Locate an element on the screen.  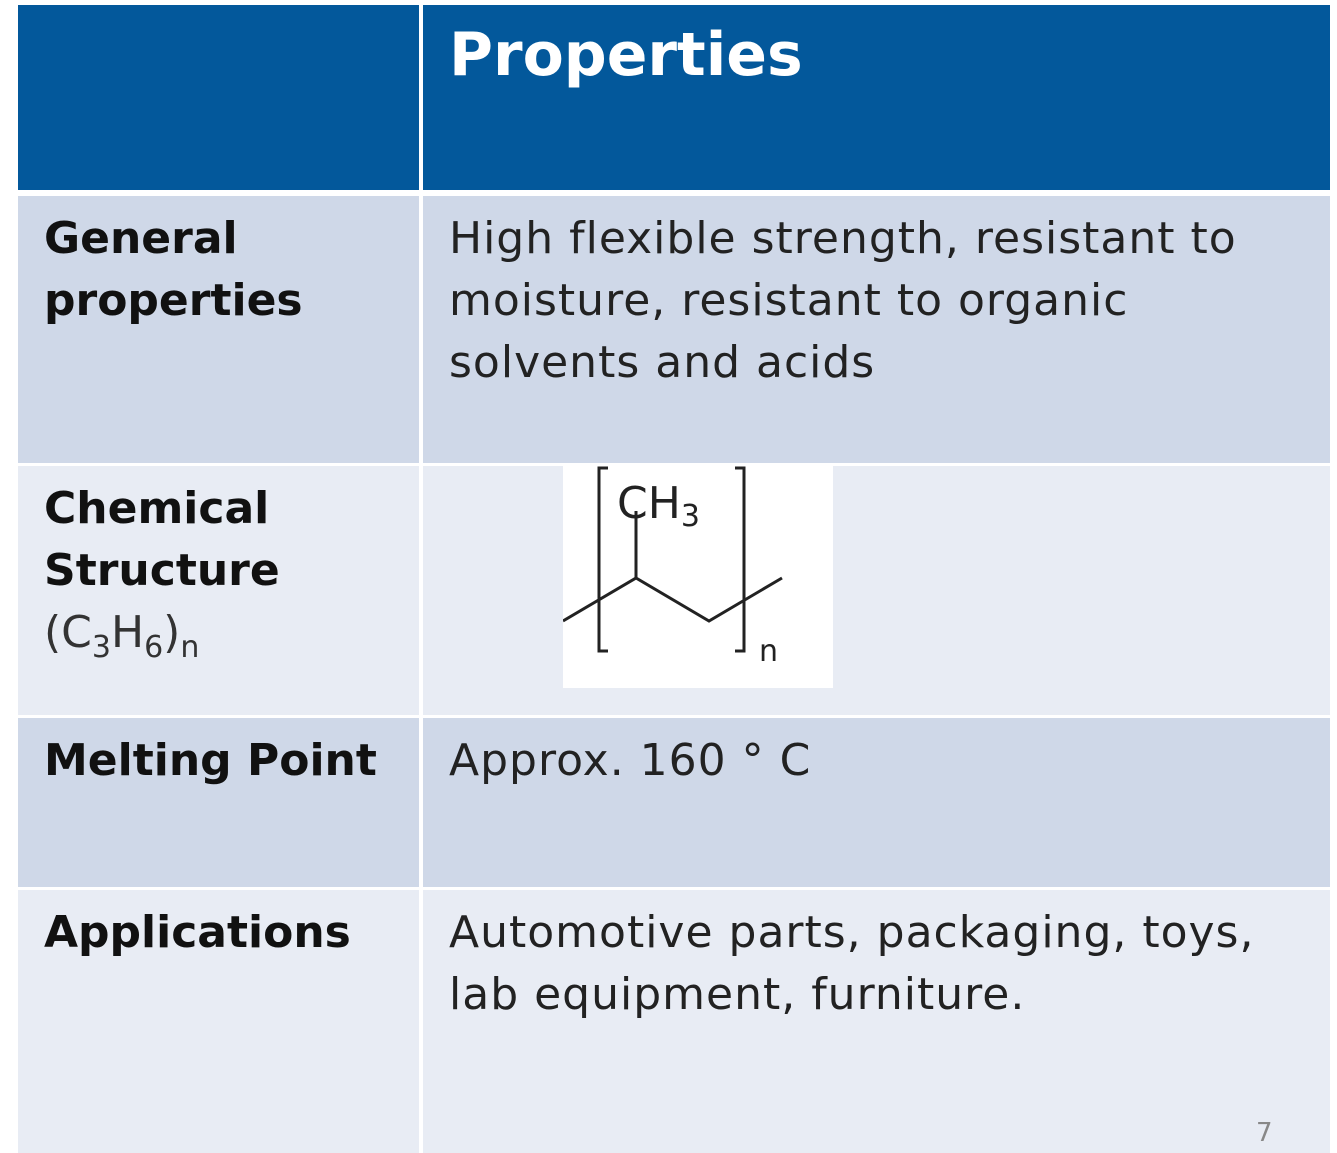
formula-sub: 3 is located at coordinates (101, 647).